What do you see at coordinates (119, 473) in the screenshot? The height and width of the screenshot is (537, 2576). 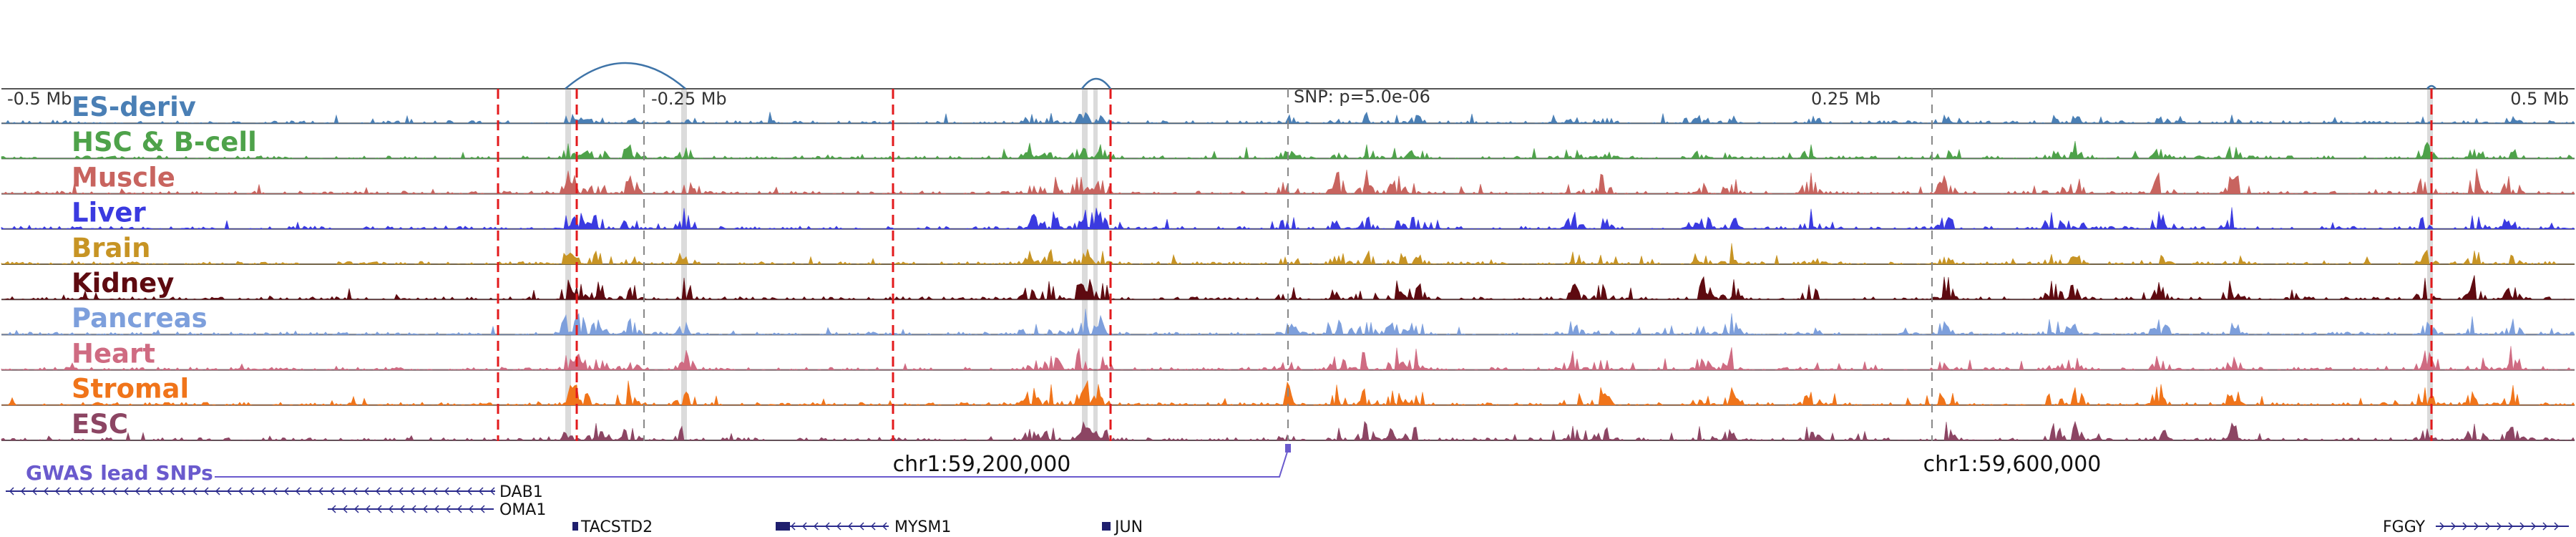 I see `gwas-lead-snps-label: GWAS lead SNPs` at bounding box center [119, 473].